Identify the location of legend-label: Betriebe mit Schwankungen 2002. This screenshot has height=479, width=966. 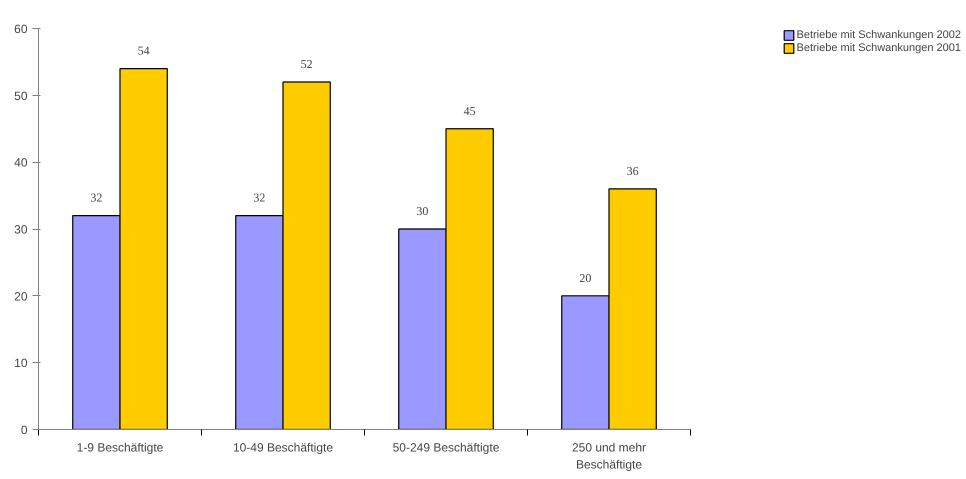
(878, 34).